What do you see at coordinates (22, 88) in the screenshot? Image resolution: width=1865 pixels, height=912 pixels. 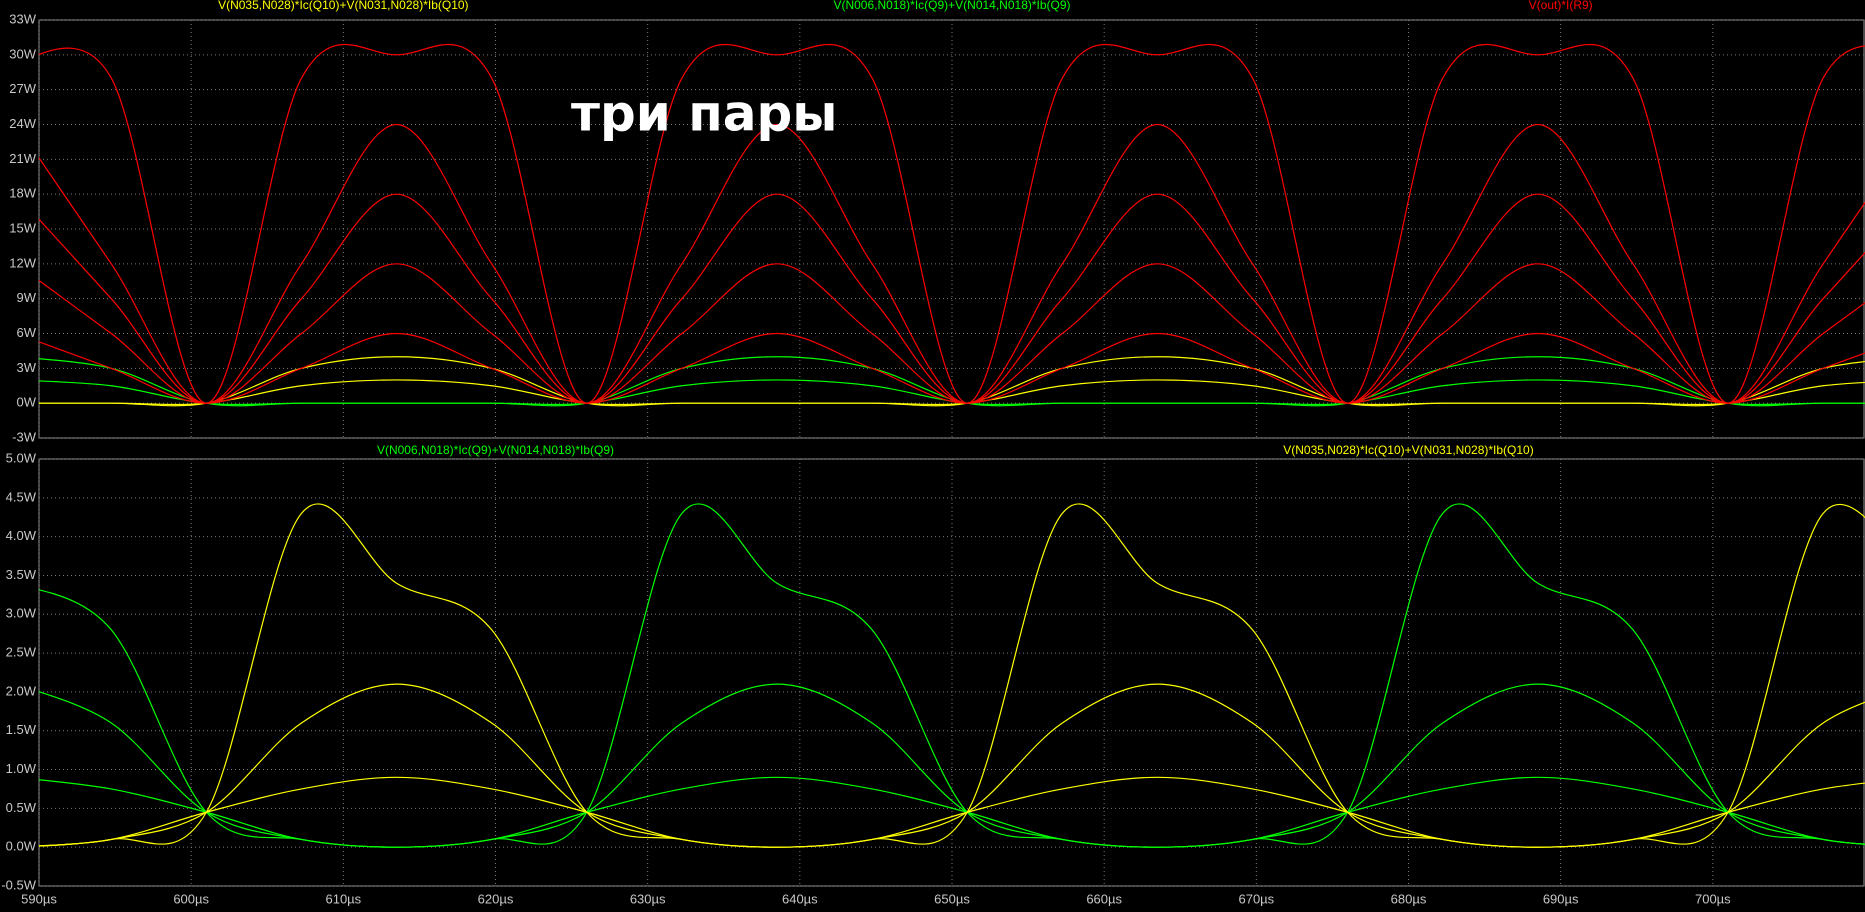 I see `y-tick-label: 27W` at bounding box center [22, 88].